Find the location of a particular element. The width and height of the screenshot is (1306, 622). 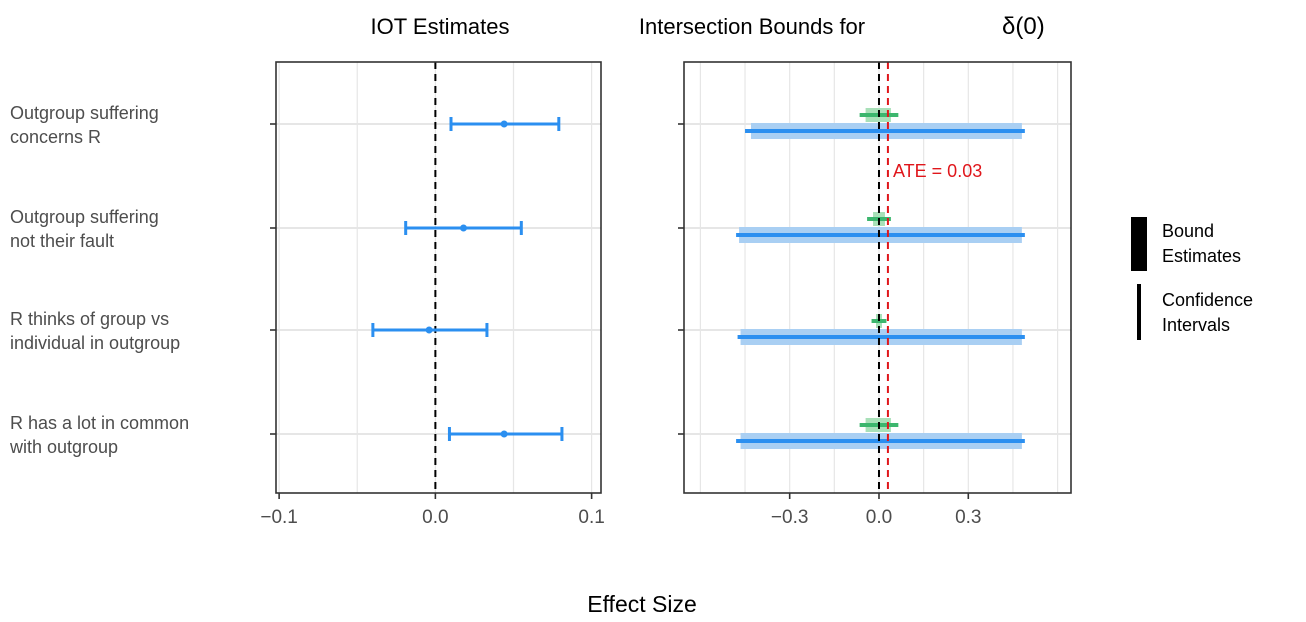

panel1-xticks: −0.1 0.0 0.1 is located at coordinates (432, 510).